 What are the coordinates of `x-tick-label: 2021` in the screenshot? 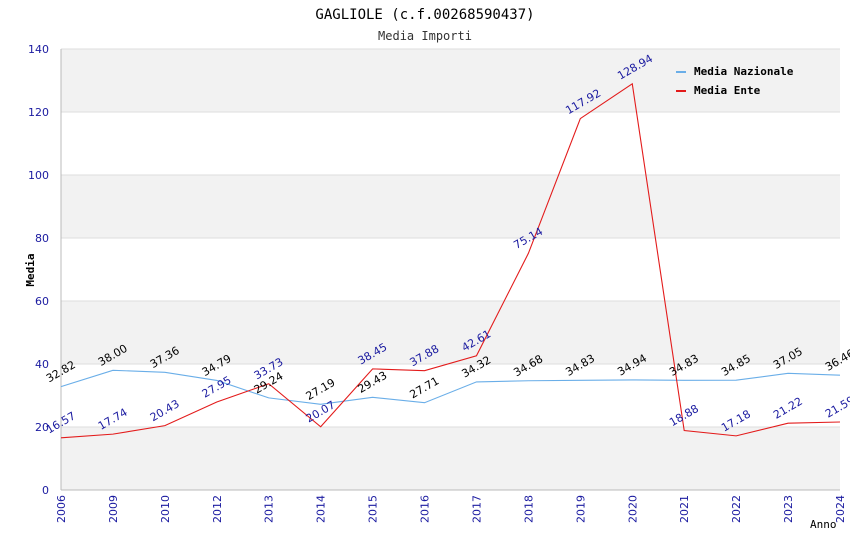 It's located at (684, 509).